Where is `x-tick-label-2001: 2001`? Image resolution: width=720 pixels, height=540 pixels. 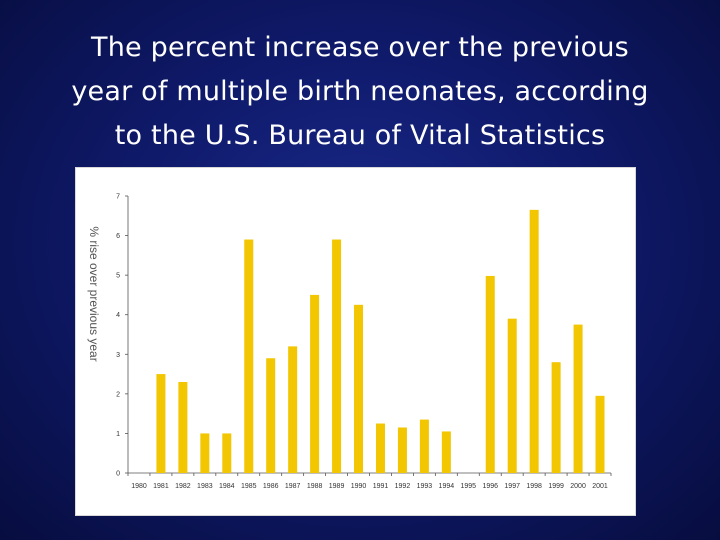 x-tick-label-2001: 2001 is located at coordinates (600, 486).